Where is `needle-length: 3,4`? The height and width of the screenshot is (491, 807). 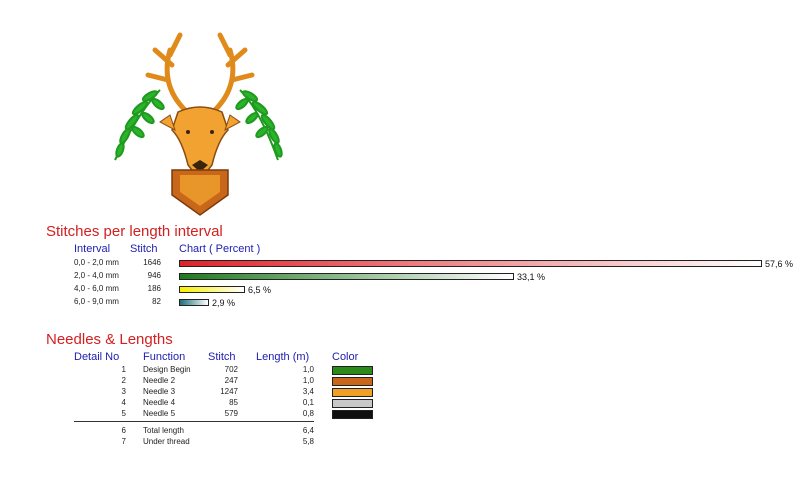
needle-length: 3,4 is located at coordinates (308, 391).